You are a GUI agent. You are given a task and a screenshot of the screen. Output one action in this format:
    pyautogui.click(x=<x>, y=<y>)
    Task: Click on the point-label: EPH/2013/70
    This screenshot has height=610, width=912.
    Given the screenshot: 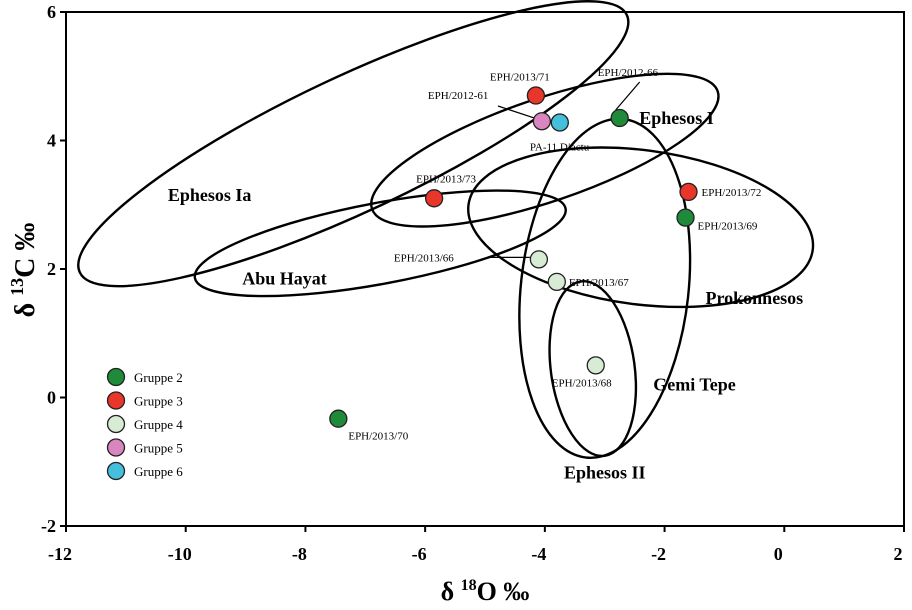 What is the action you would take?
    pyautogui.click(x=378, y=437)
    